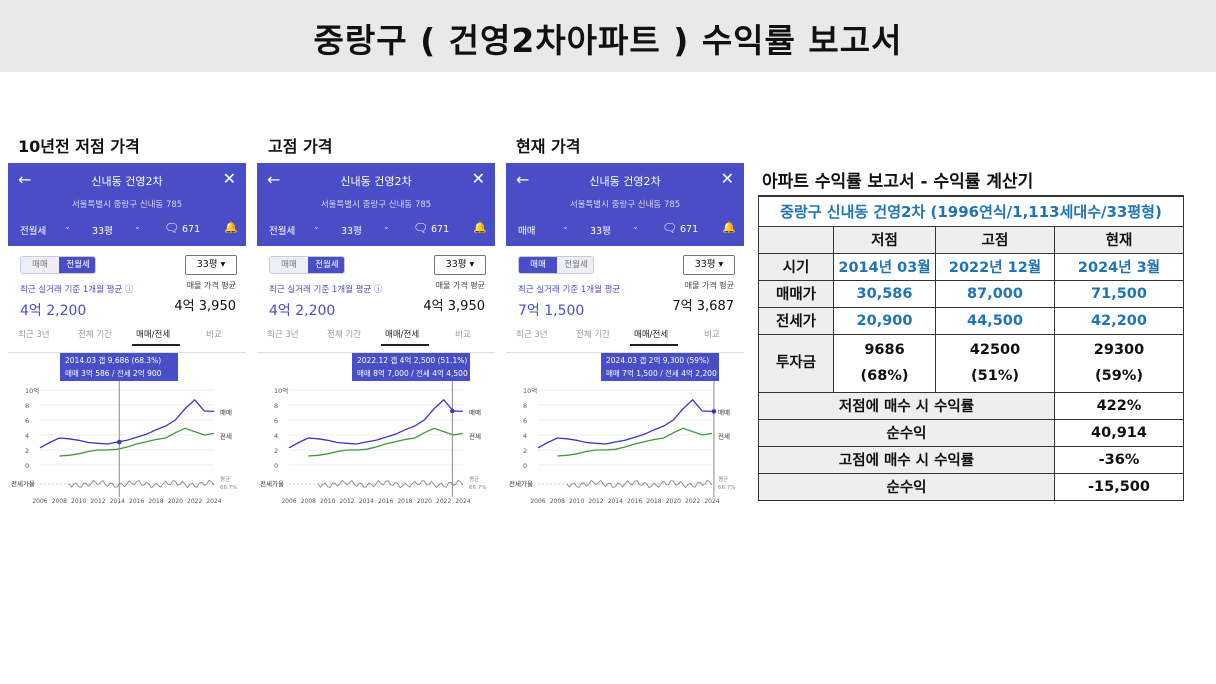 Image resolution: width=1216 pixels, height=684 pixels. Describe the element at coordinates (569, 290) in the screenshot. I see `avg-price-label: 최근 실거래 기준 1개월 평균` at that location.